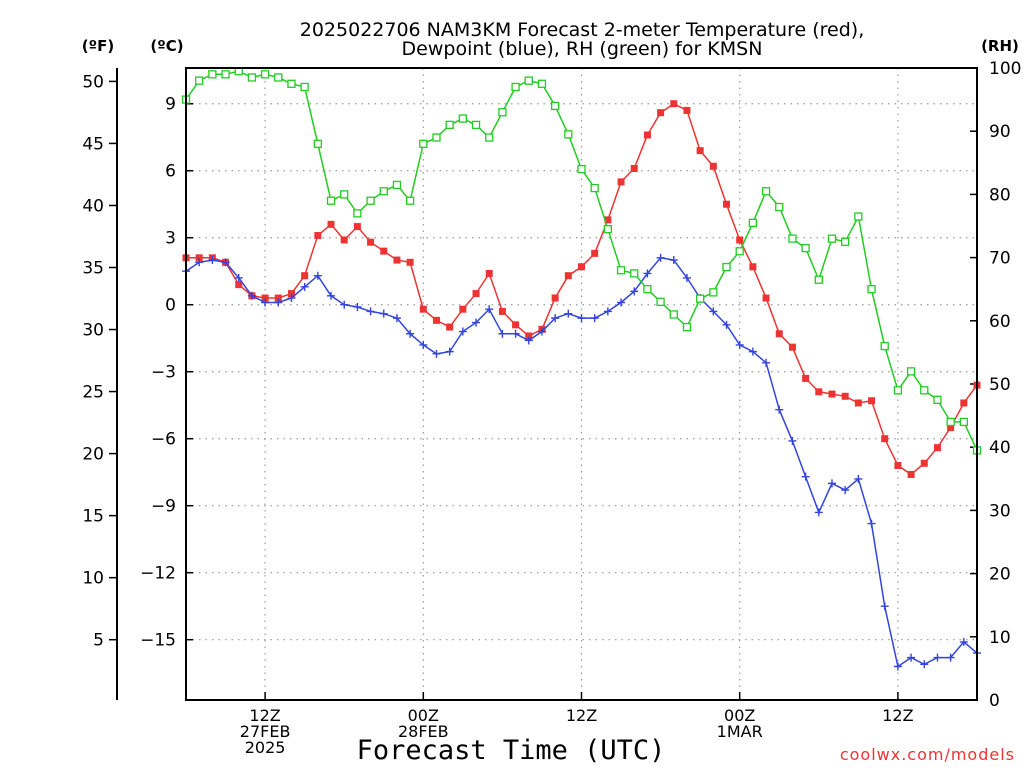  Describe the element at coordinates (1000, 132) in the screenshot. I see `rh-tick-label: 90` at that location.